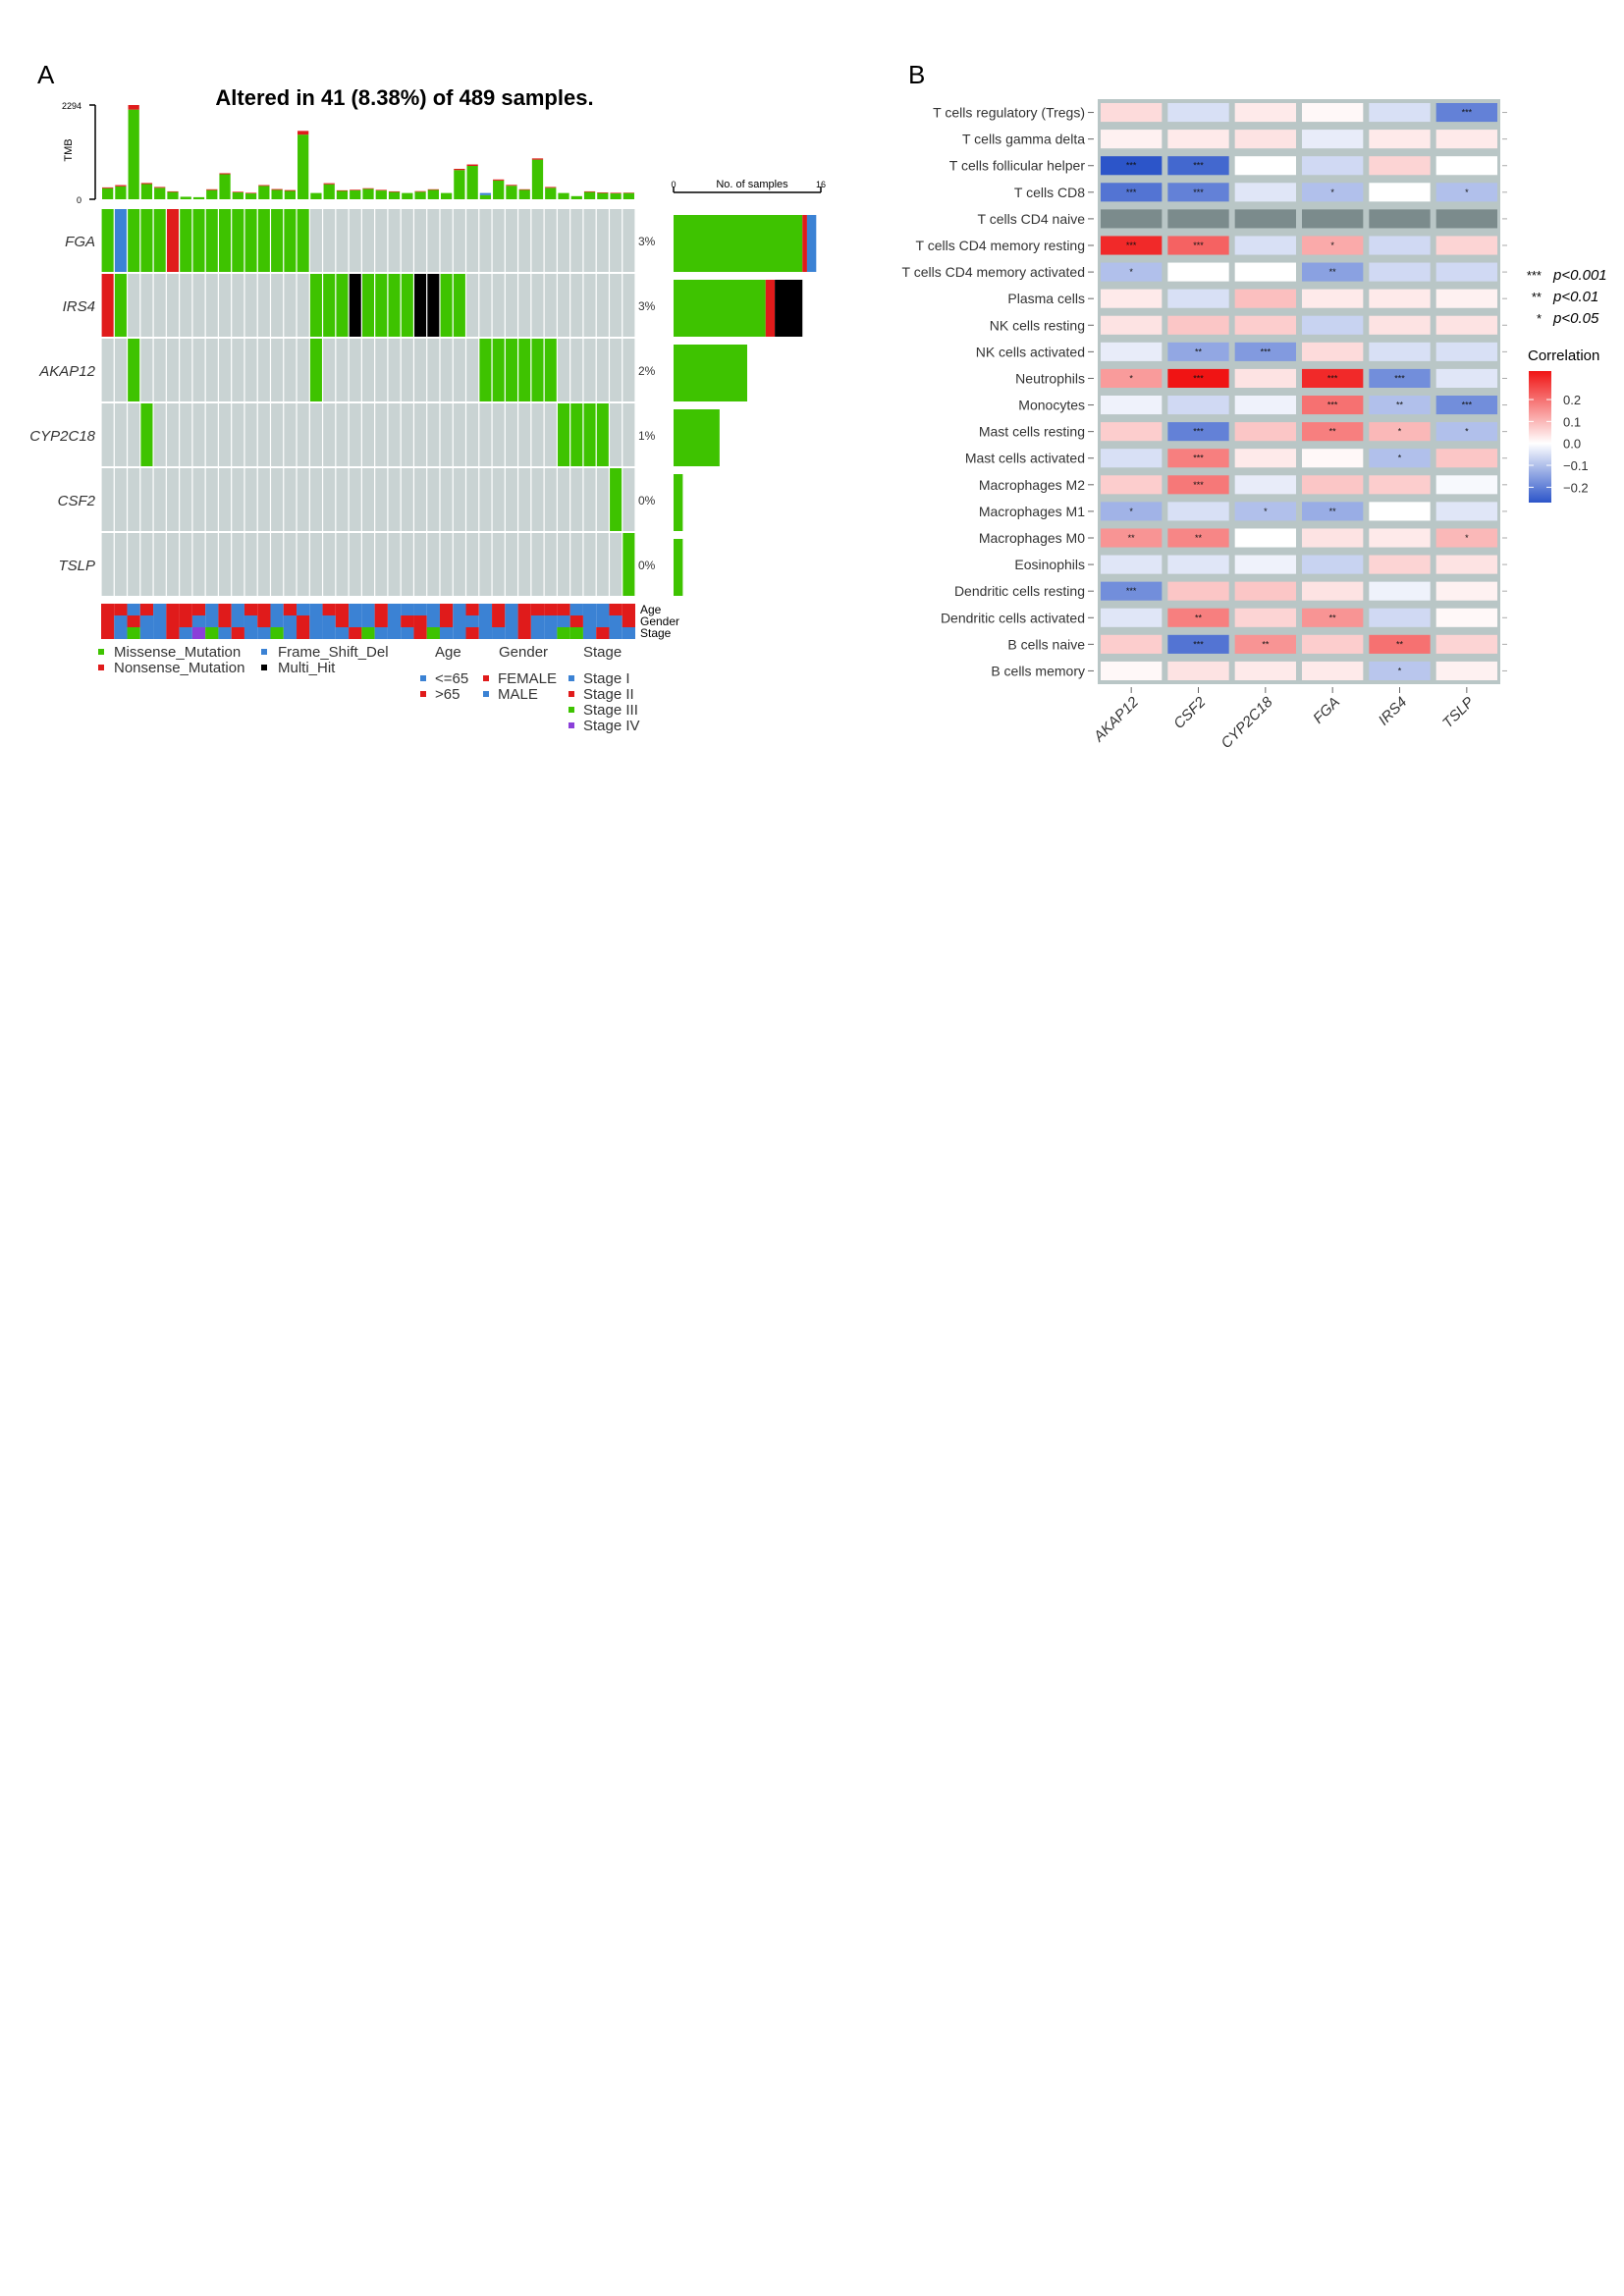  What do you see at coordinates (602, 652) in the screenshot?
I see `legend-title-stage: Stage` at bounding box center [602, 652].